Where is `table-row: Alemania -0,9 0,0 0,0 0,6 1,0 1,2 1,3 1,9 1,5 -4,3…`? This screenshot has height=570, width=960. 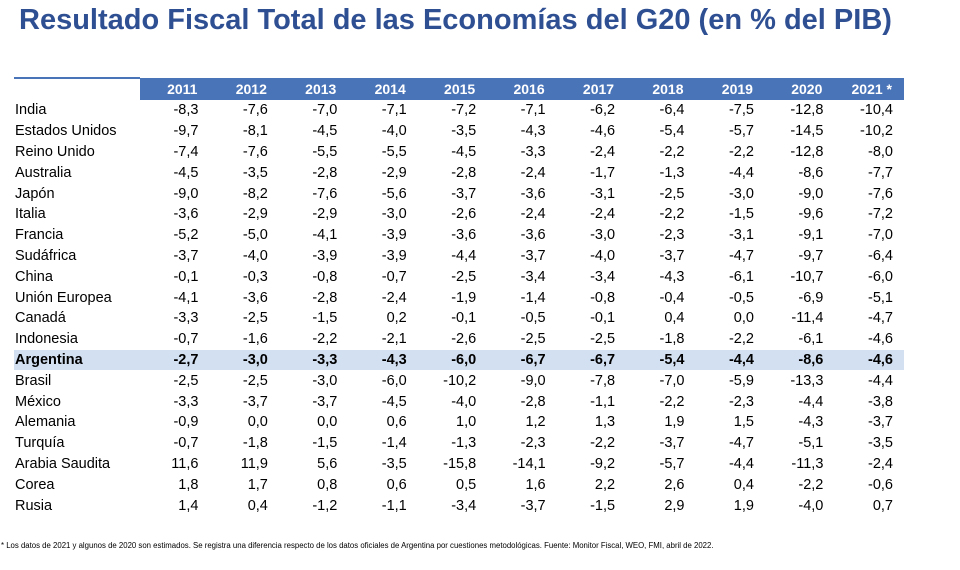 table-row: Alemania -0,9 0,0 0,0 0,6 1,0 1,2 1,3 1,9 1,5 -4,3… is located at coordinates (459, 422).